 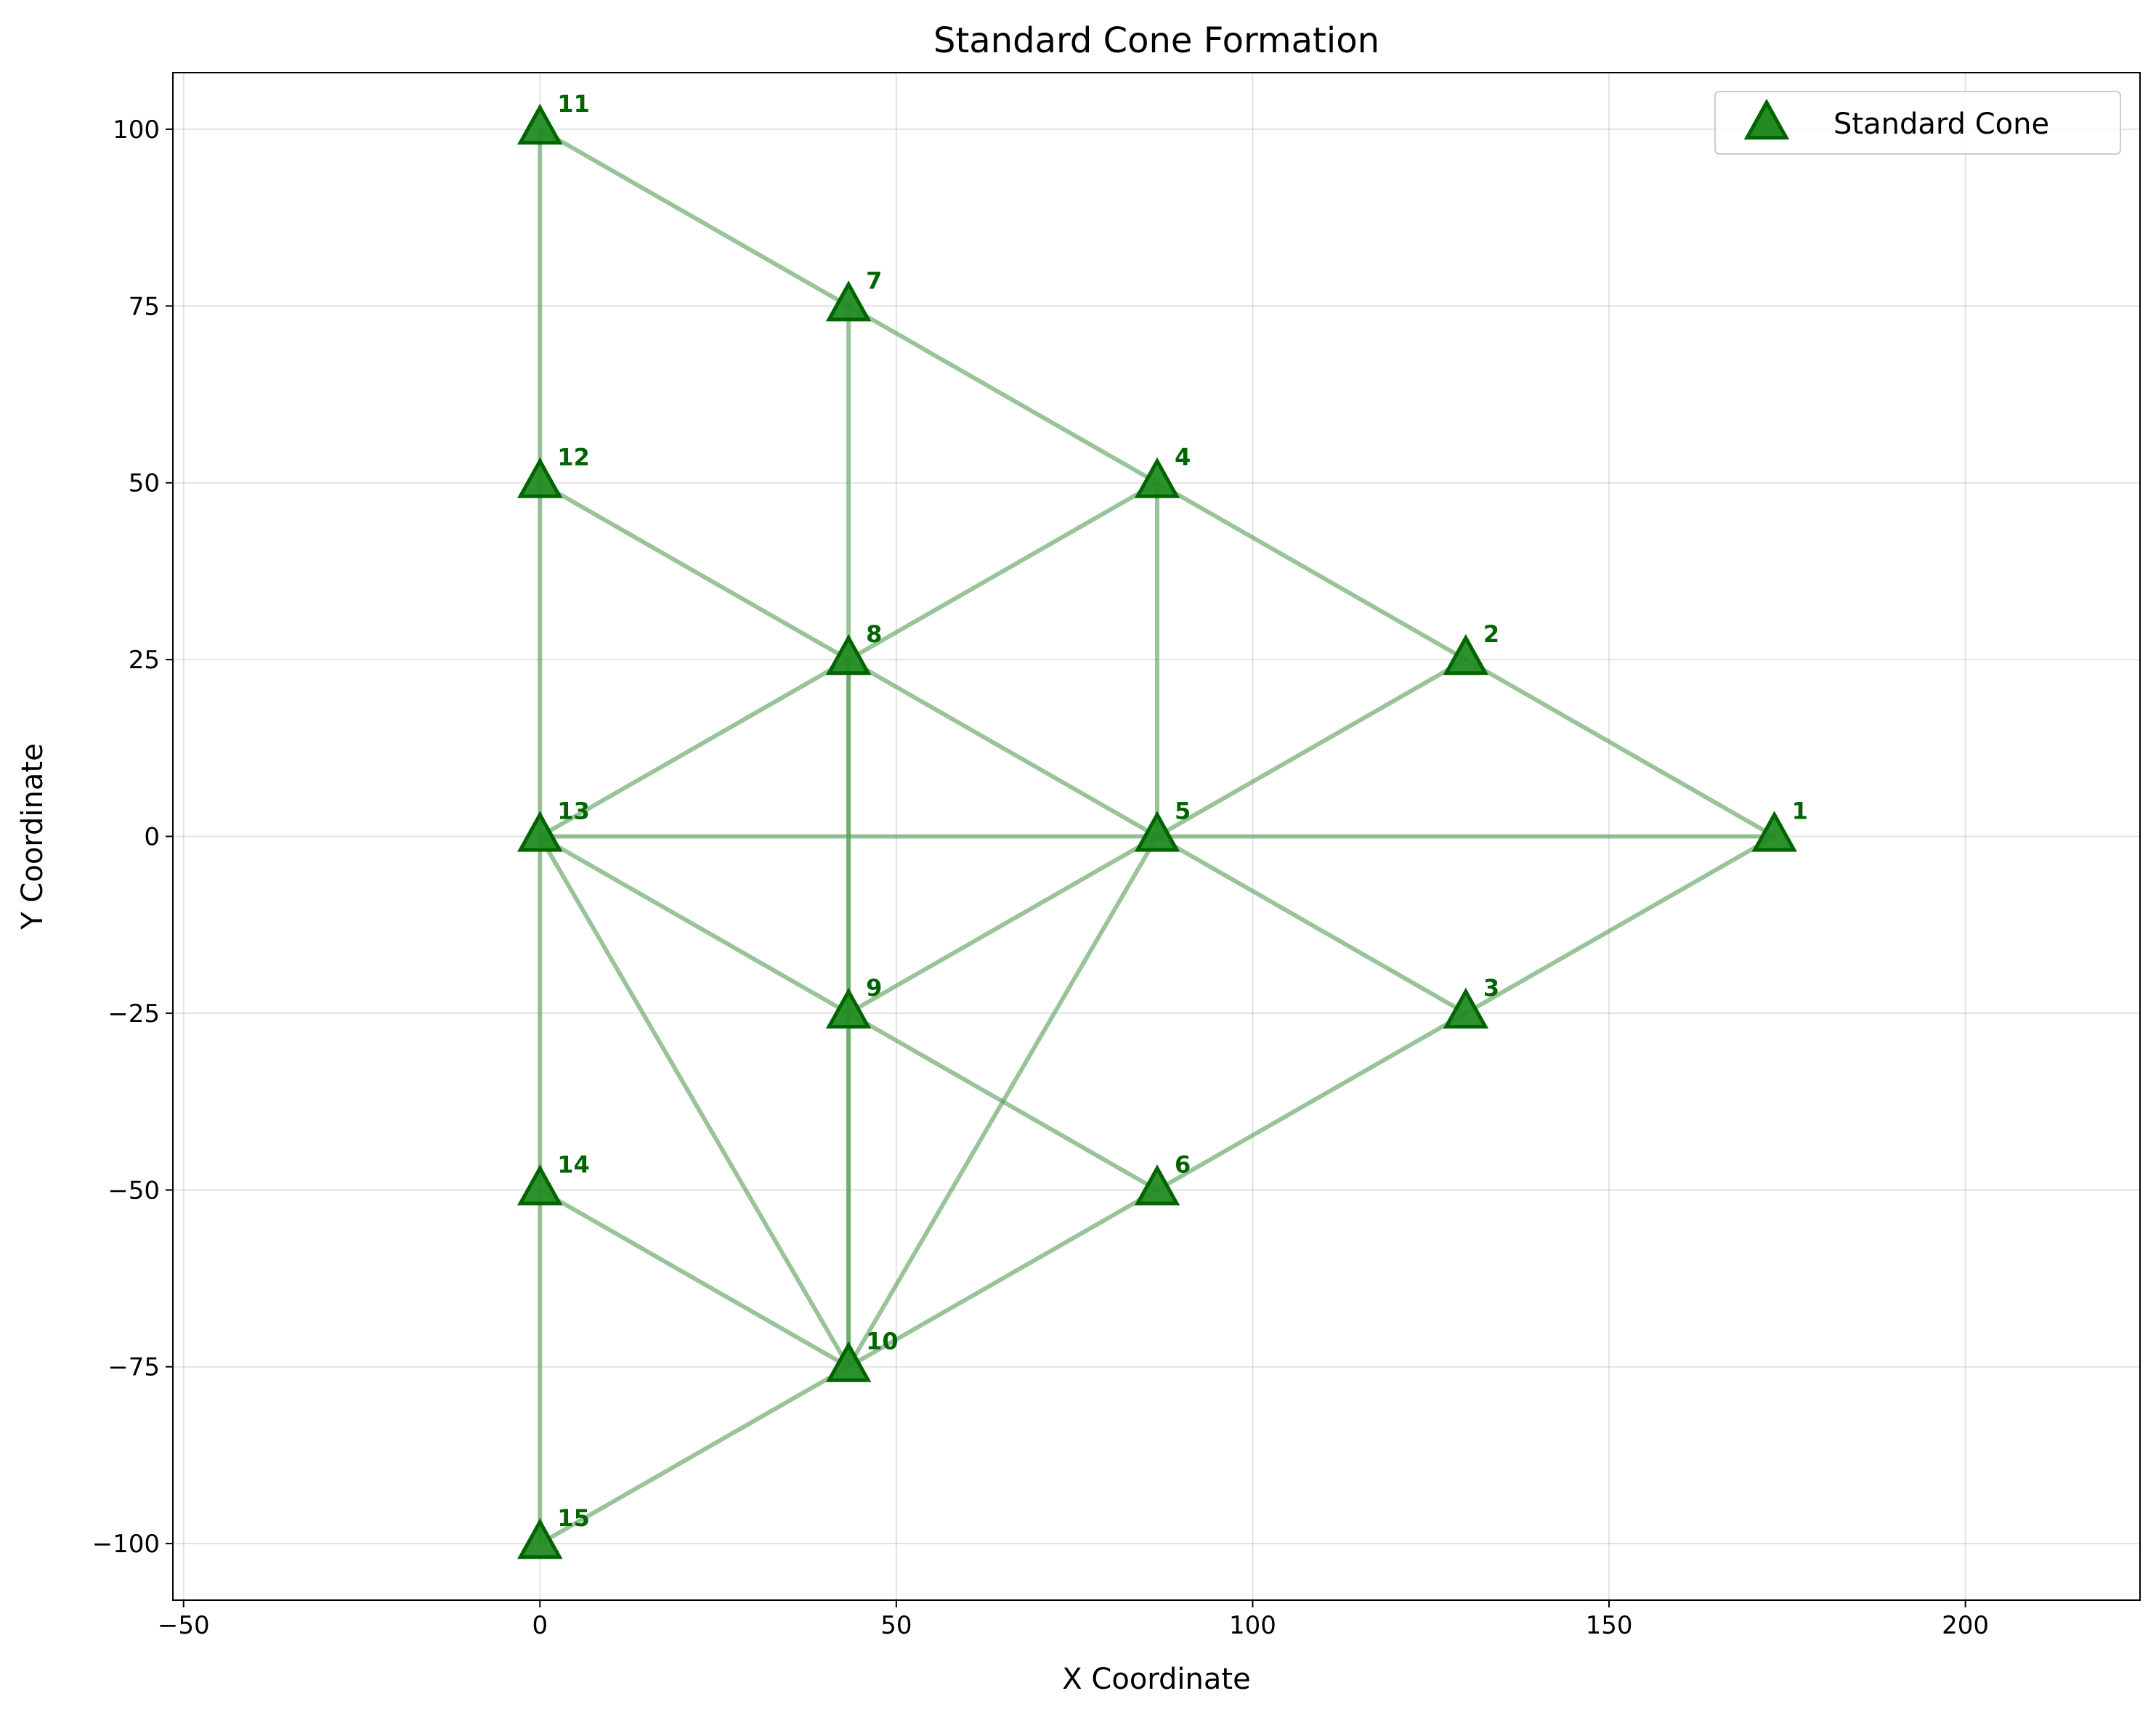 I want to click on point-label-9: 9, so click(x=874, y=988).